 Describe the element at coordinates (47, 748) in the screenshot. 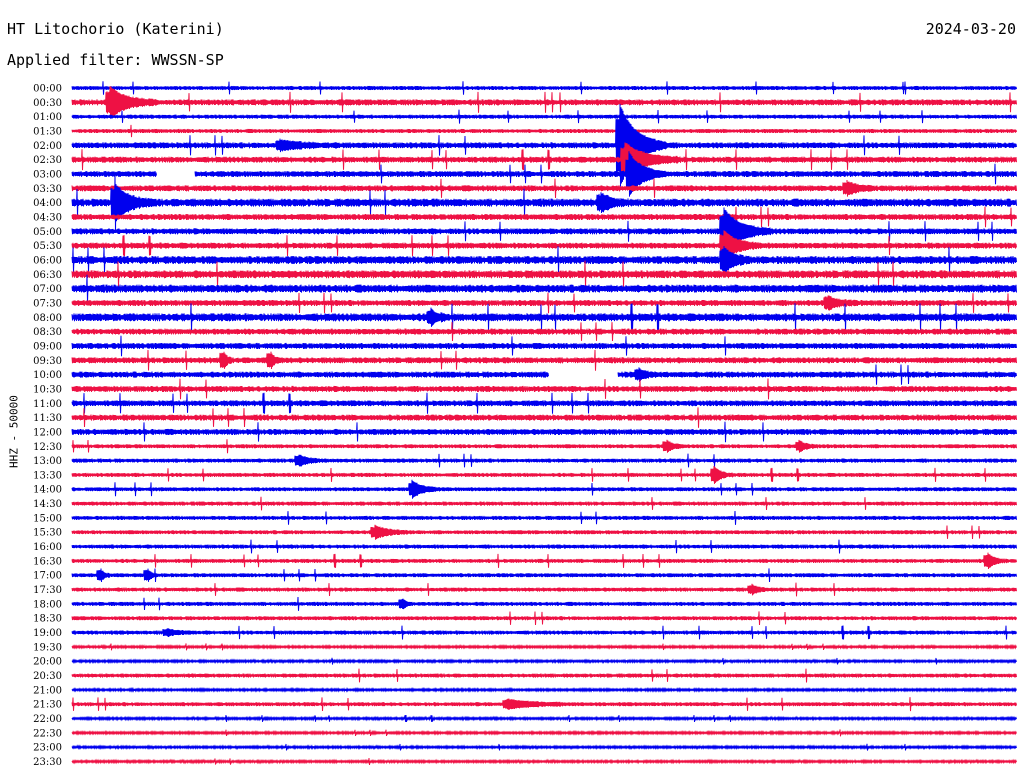

I see `time-label: 23:00` at that location.